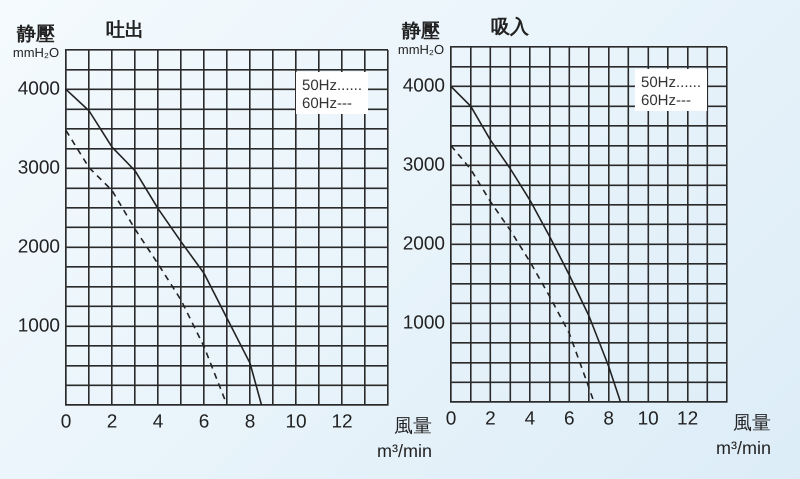 The image size is (800, 479). Describe the element at coordinates (125, 30) in the screenshot. I see `chart-title: 吐出` at that location.